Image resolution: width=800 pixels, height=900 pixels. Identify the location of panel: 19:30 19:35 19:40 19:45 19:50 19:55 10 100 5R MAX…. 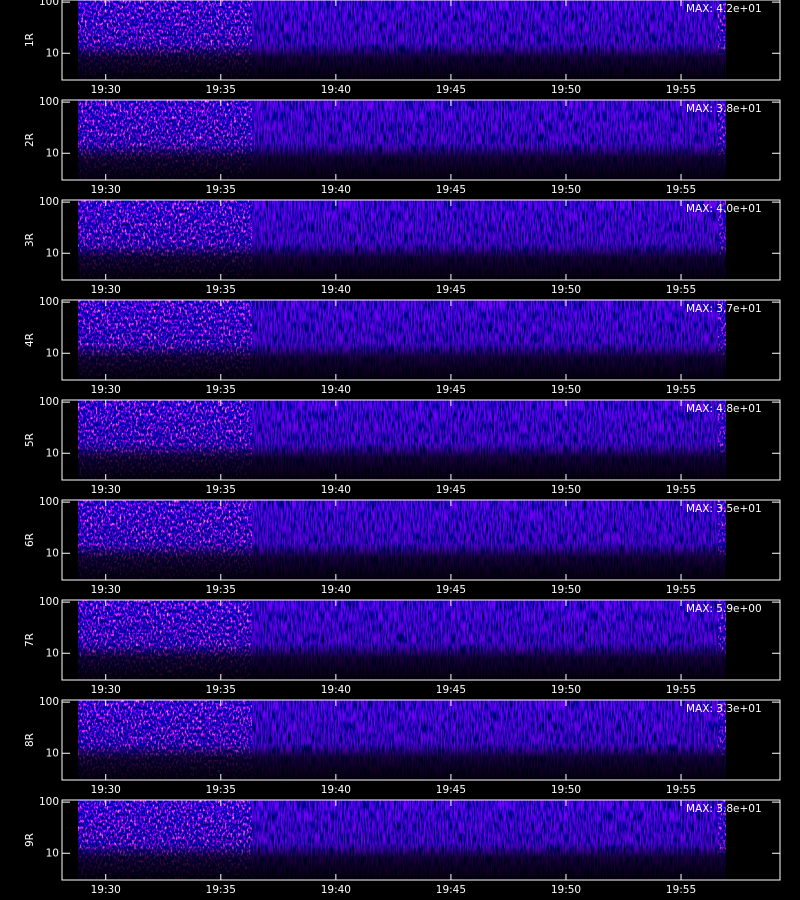
(402, 446).